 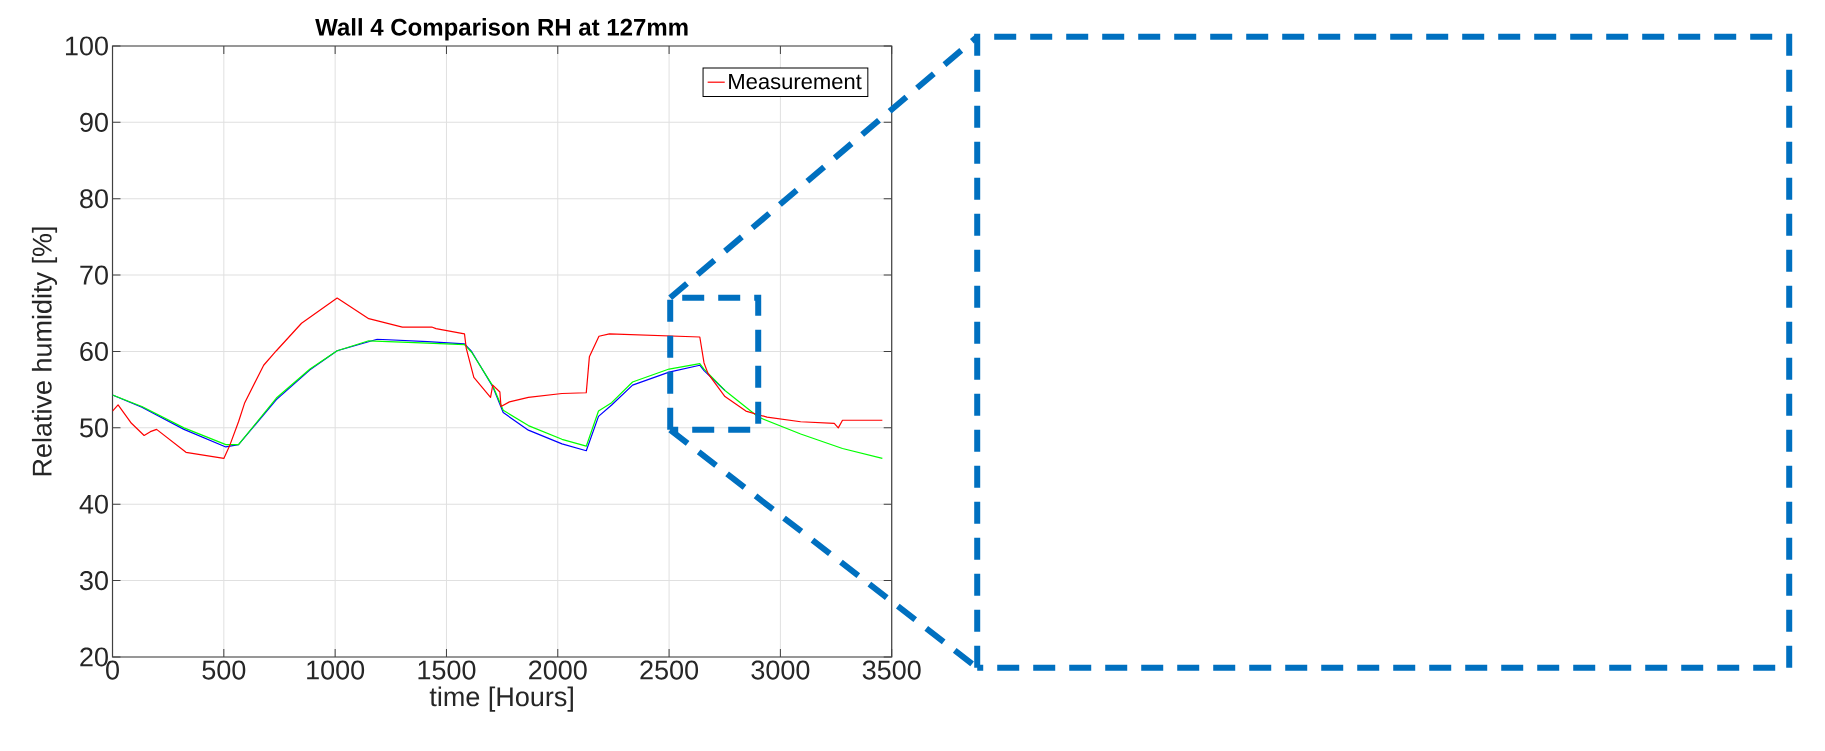 What do you see at coordinates (501, 699) in the screenshot?
I see `x-axis-title: time [Hours]` at bounding box center [501, 699].